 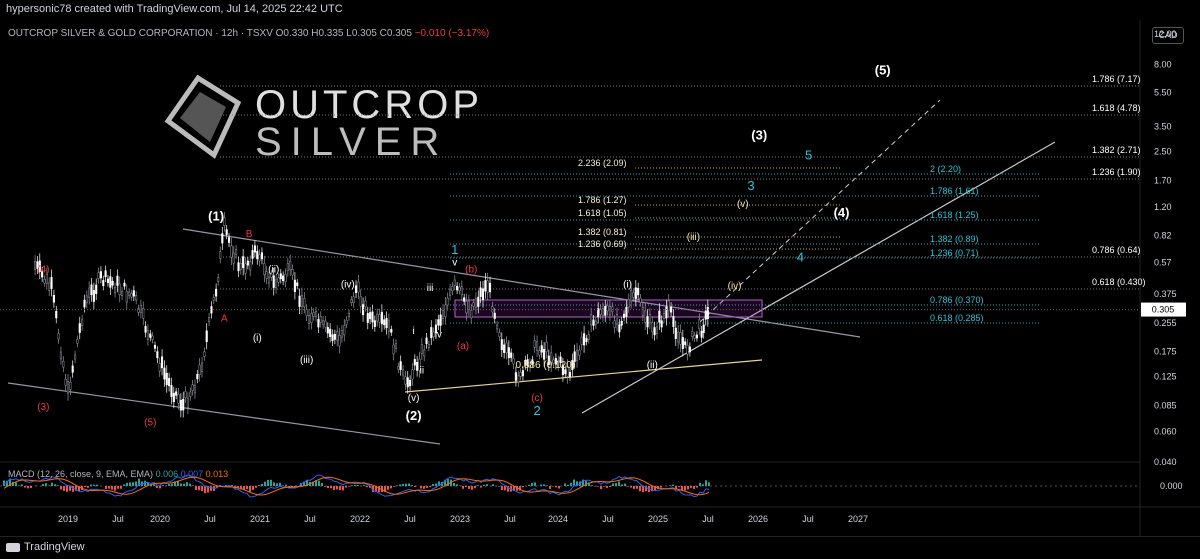 I want to click on wave-label: (v), so click(x=414, y=398).